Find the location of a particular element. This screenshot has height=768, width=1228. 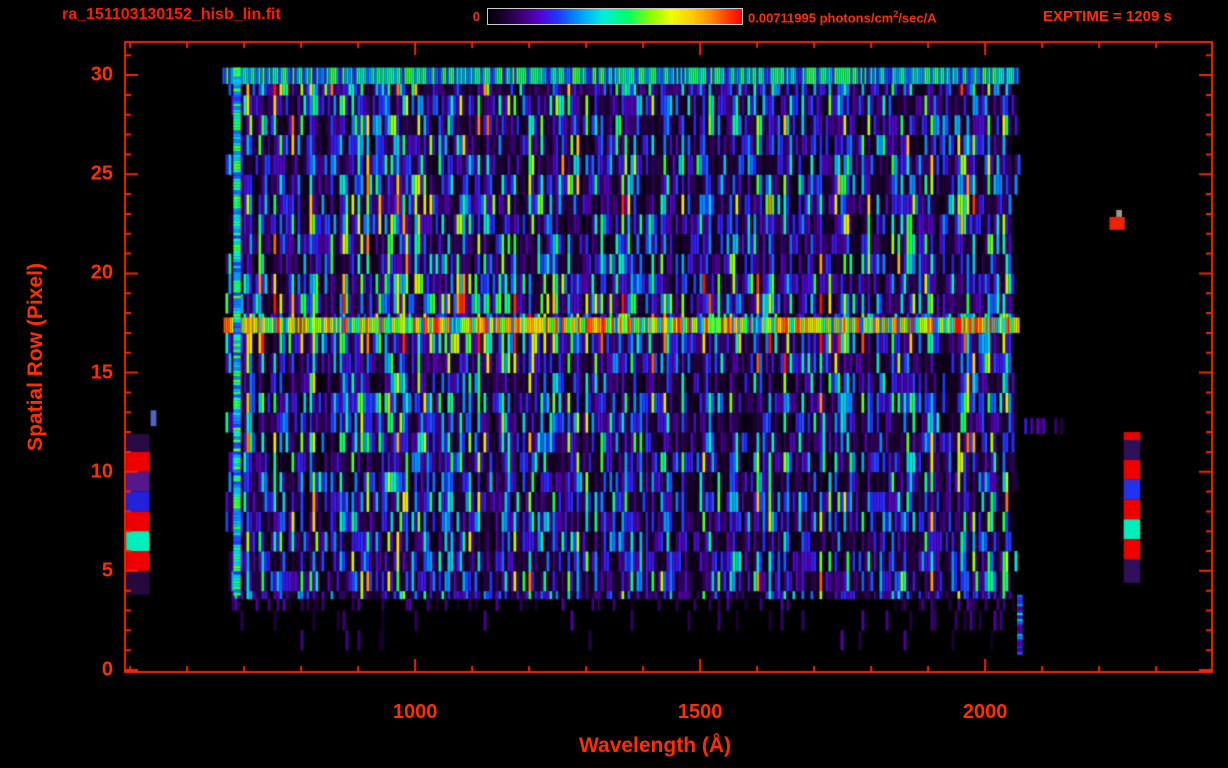

x-tick-label: 1000 is located at coordinates (415, 712).